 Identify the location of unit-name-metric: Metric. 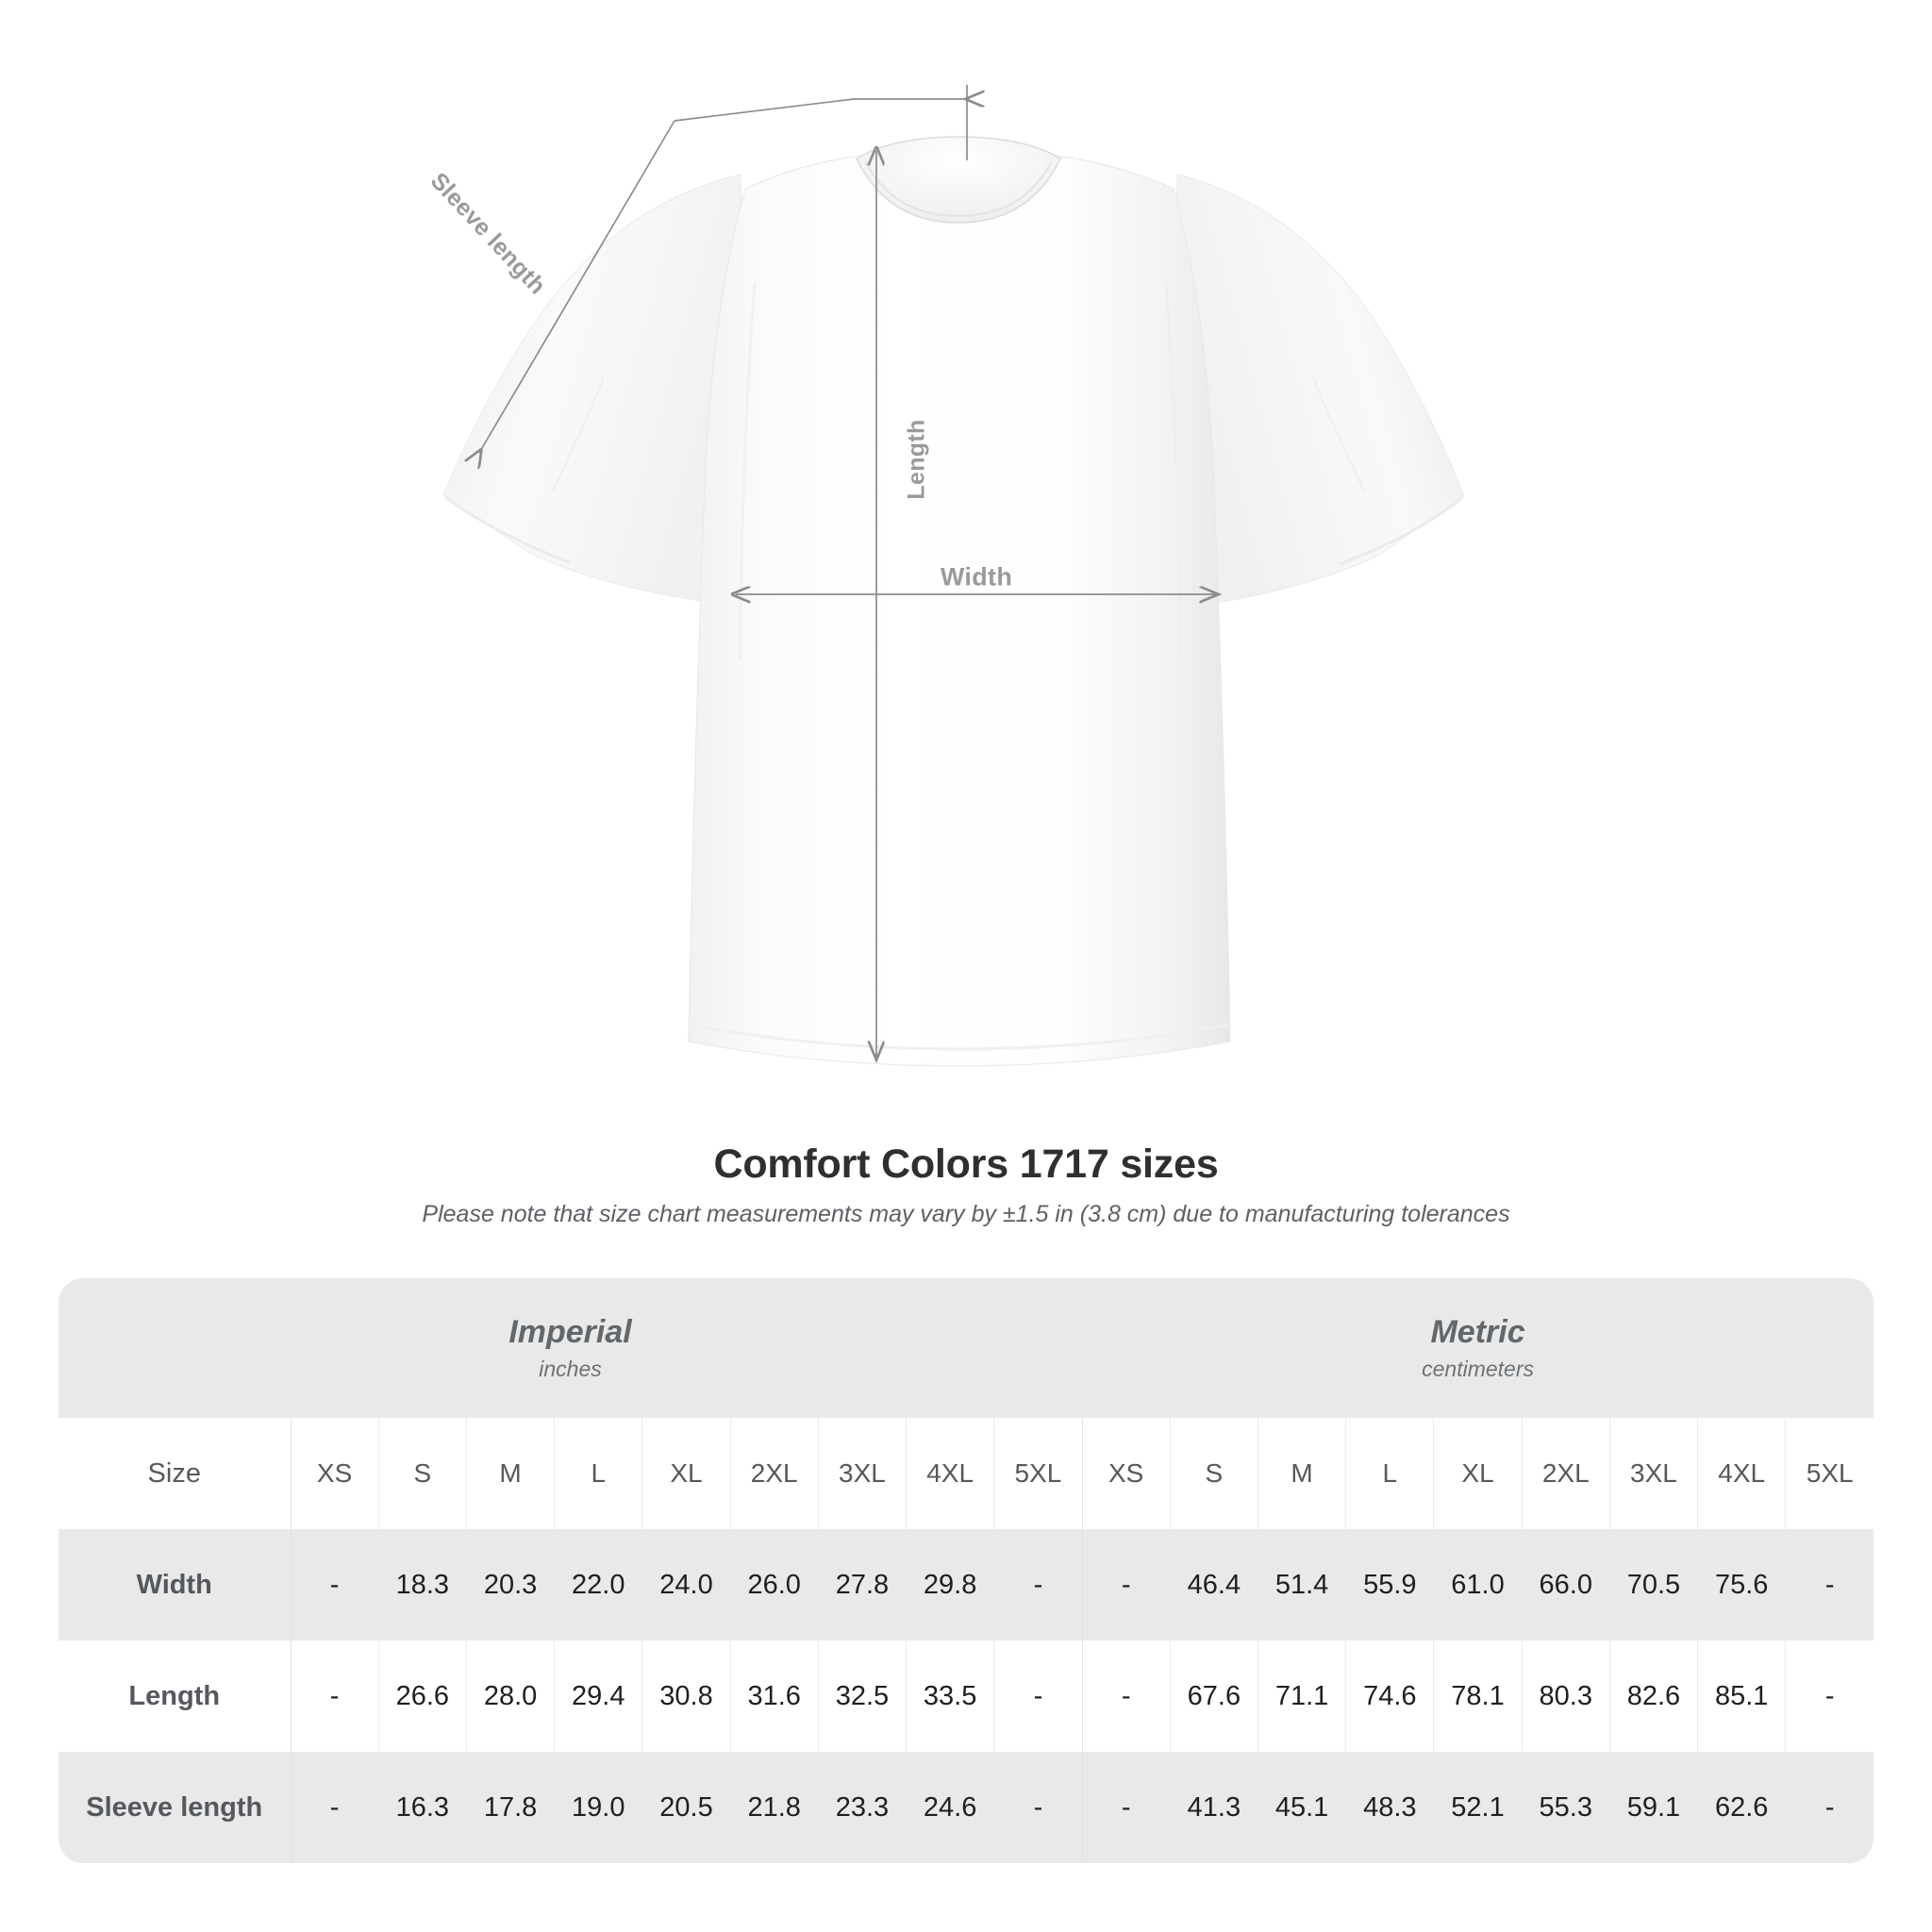
(1478, 1331).